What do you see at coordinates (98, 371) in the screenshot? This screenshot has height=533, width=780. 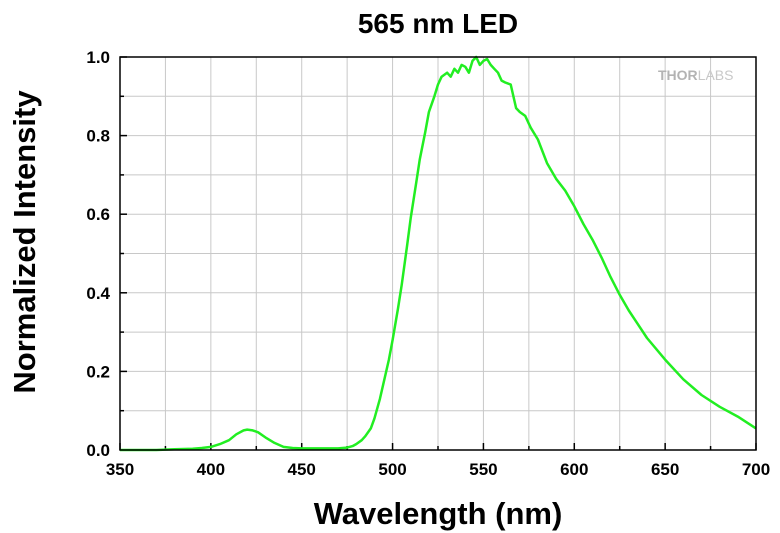 I see `y-tick-label: 0.2` at bounding box center [98, 371].